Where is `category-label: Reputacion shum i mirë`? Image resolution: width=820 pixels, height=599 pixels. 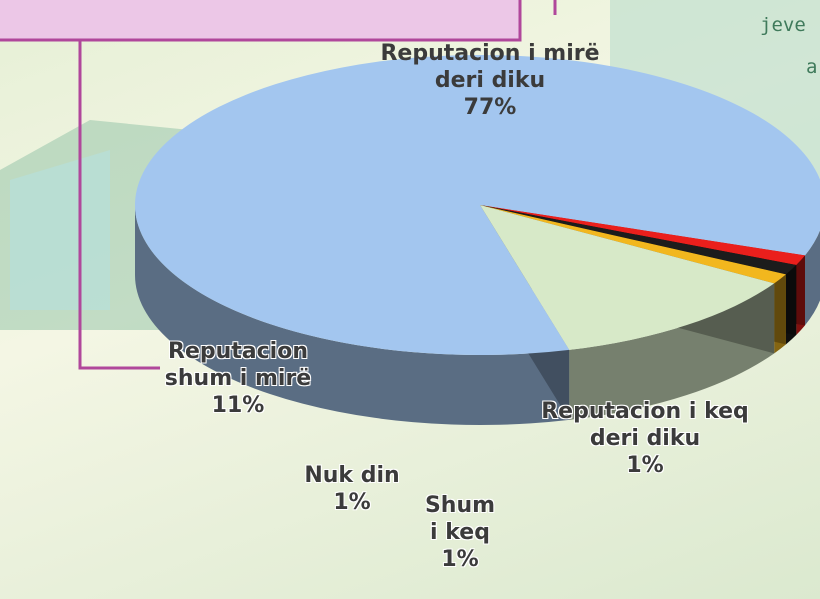 category-label: Reputacion shum i mirë is located at coordinates (238, 365).